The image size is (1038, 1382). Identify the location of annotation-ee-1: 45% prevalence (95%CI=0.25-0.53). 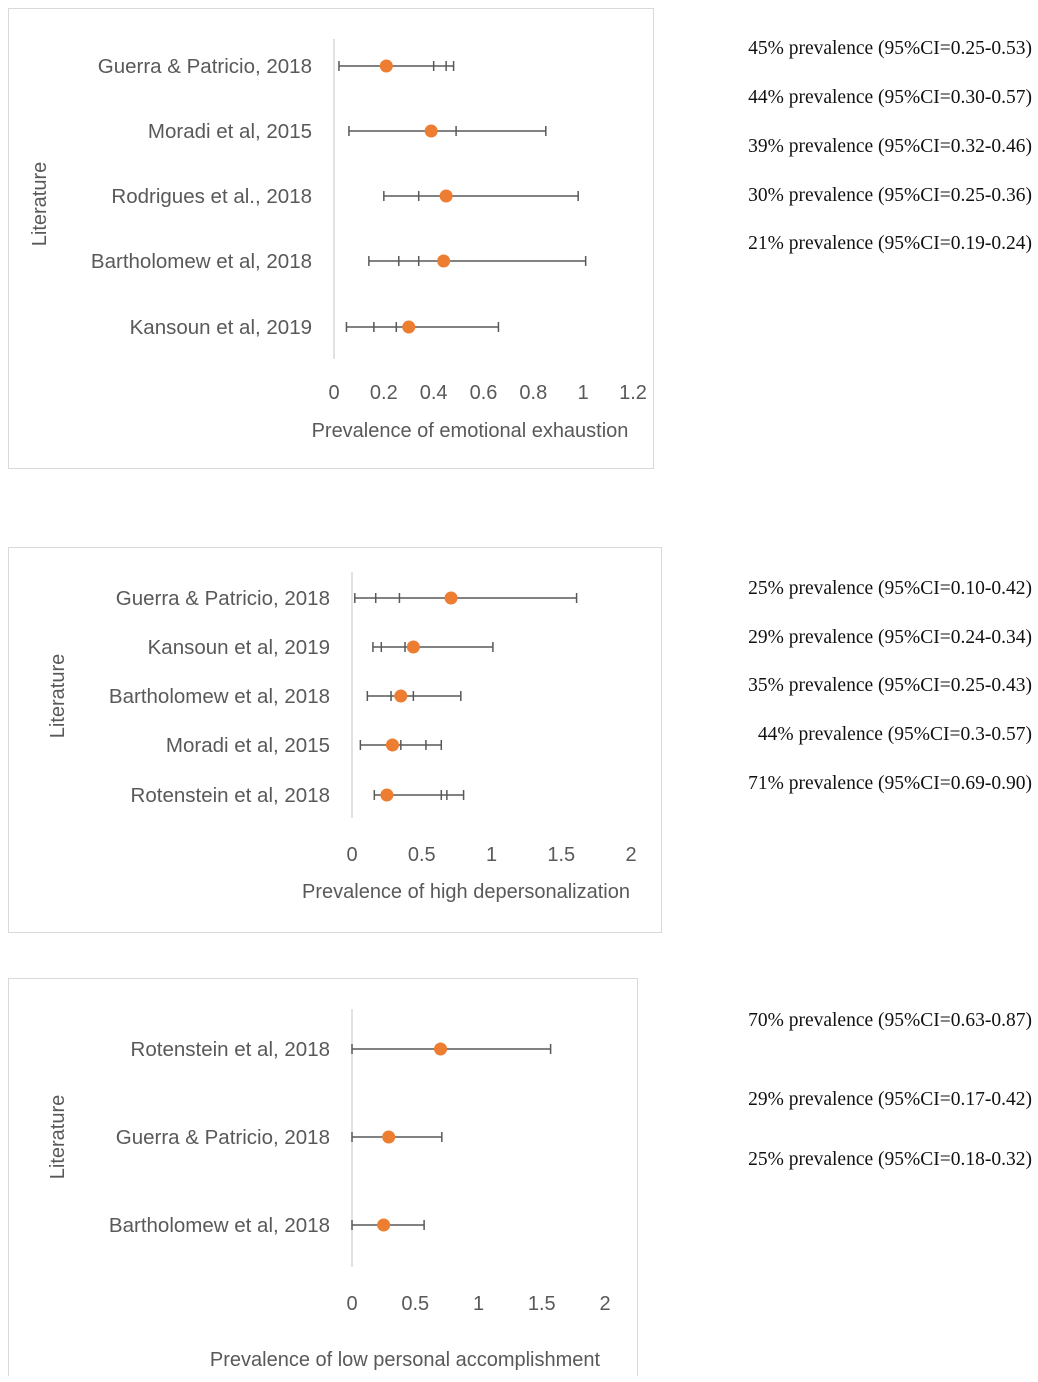
(890, 48).